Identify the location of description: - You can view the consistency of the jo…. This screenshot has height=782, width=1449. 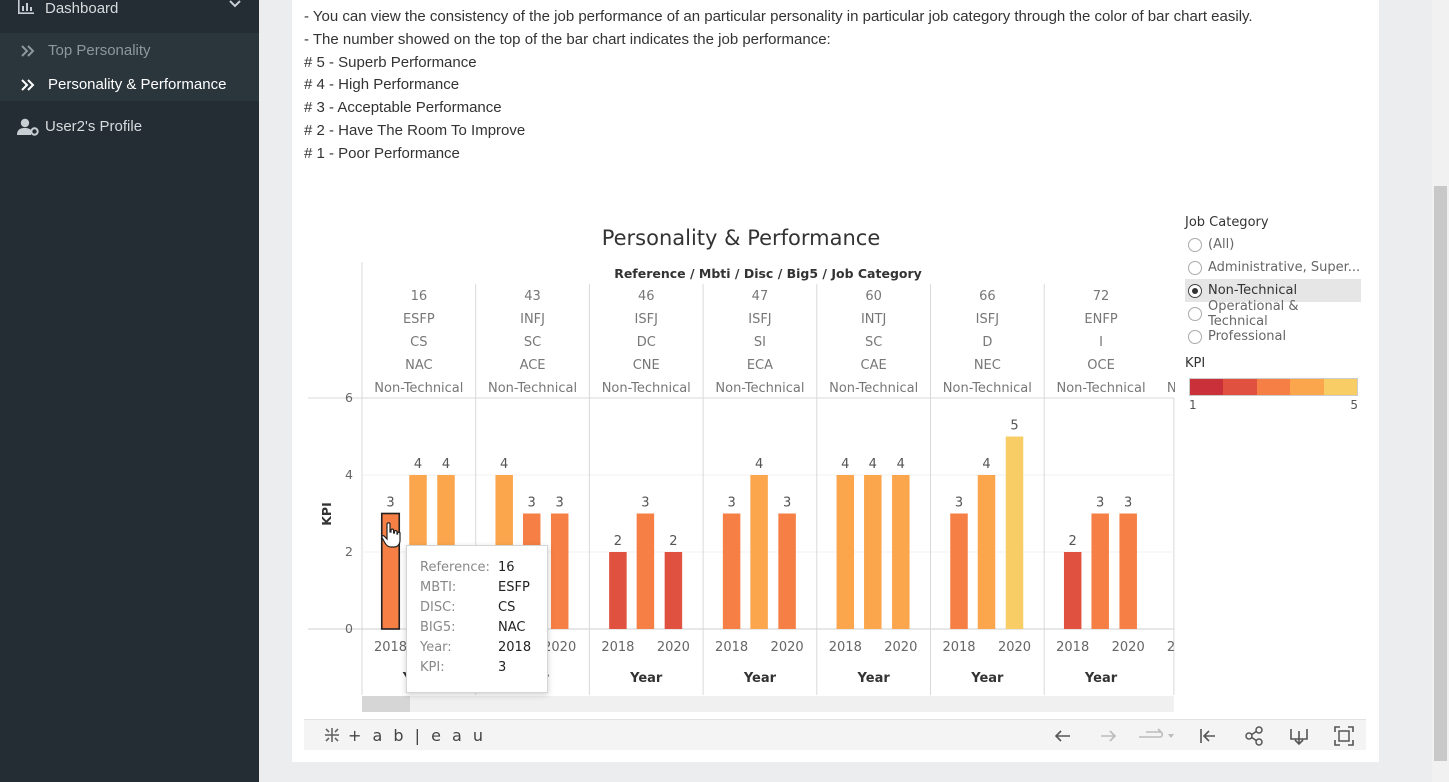
(778, 86).